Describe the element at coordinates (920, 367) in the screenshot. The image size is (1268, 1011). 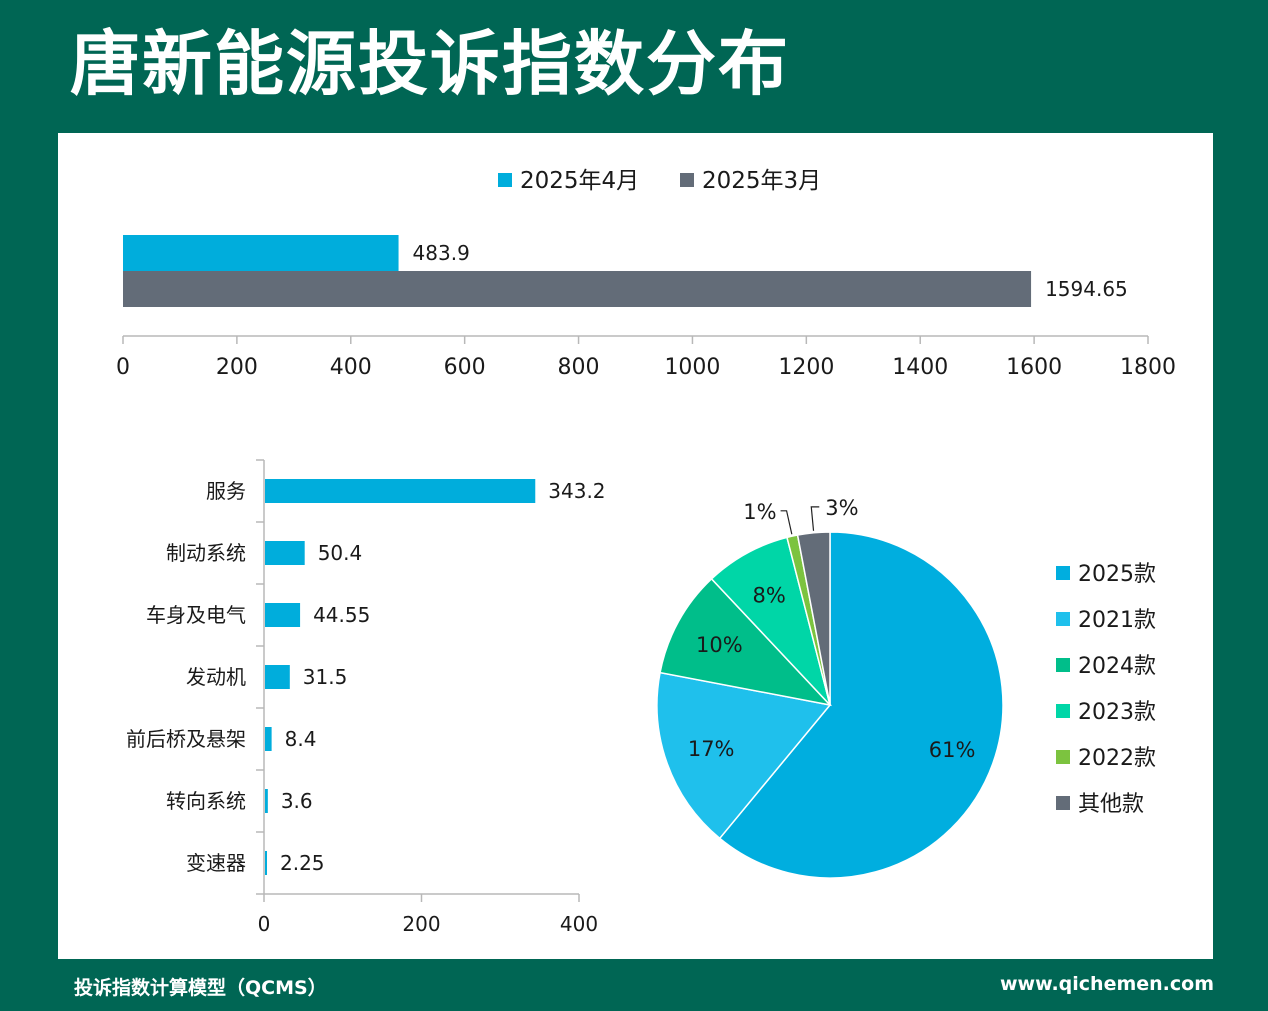
I see `top-x-tick-label: 1400` at that location.